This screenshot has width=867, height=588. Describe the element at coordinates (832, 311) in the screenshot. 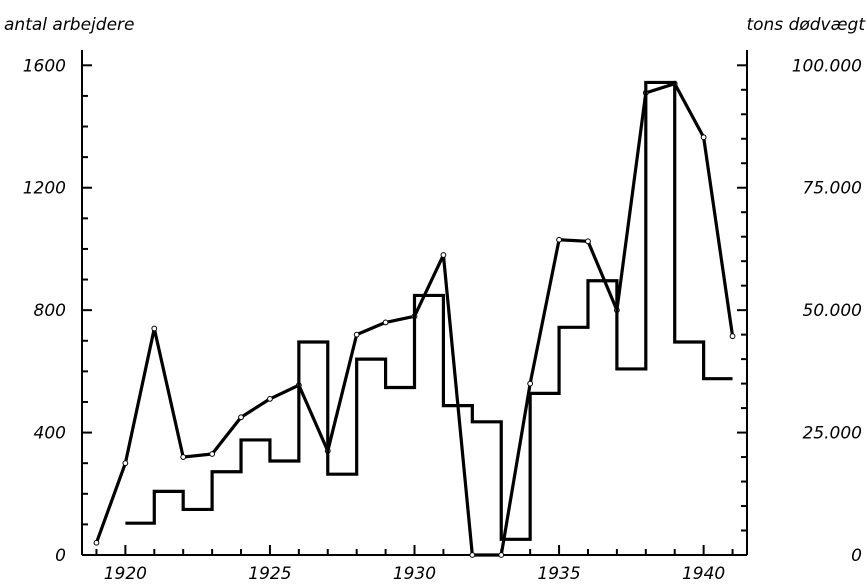

I see `right-tick-label: 50.000` at that location.